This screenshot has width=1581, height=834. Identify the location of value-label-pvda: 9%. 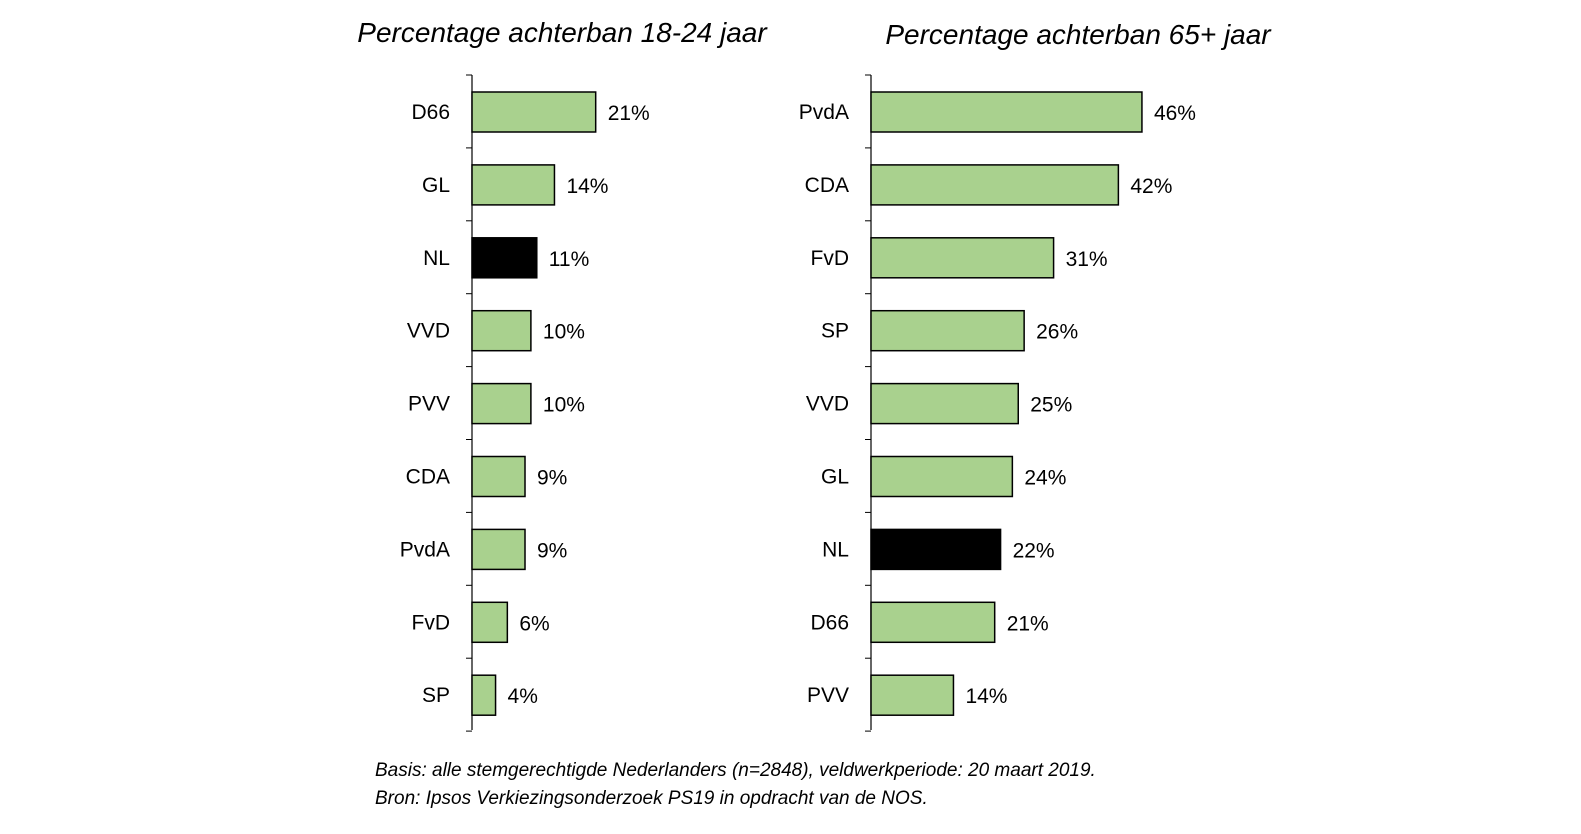
(552, 550).